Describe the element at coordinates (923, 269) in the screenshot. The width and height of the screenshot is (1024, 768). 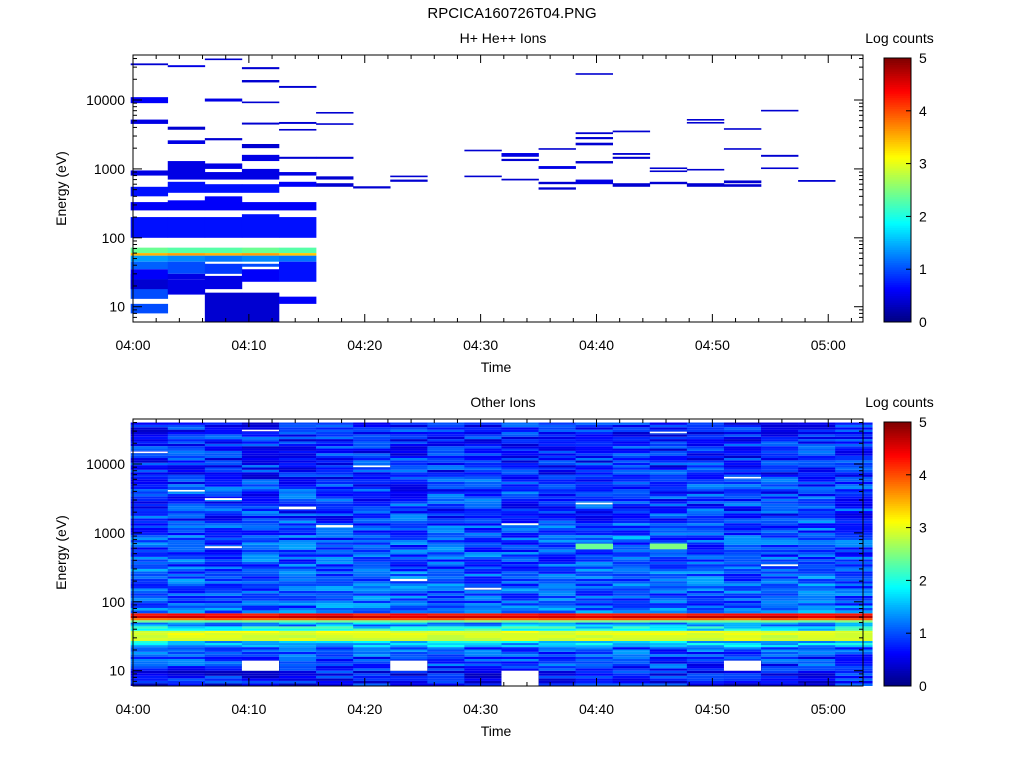
I see `colorbar-tick-label: 1` at that location.